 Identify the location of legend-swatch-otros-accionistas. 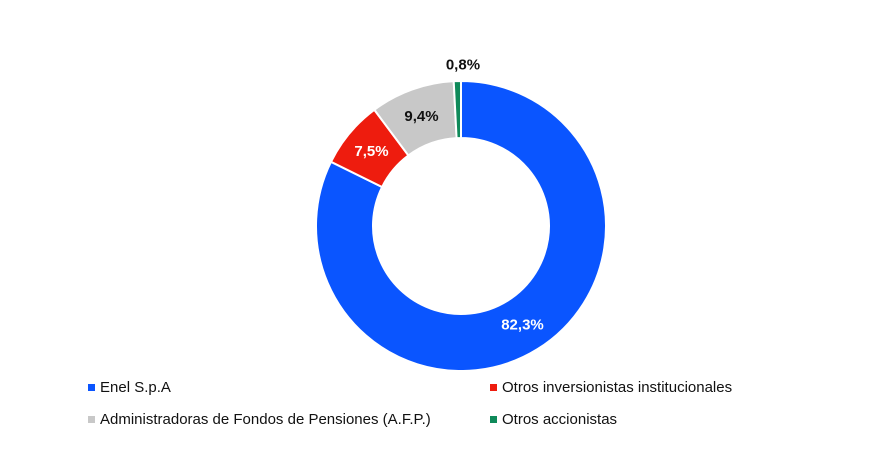
(493, 419).